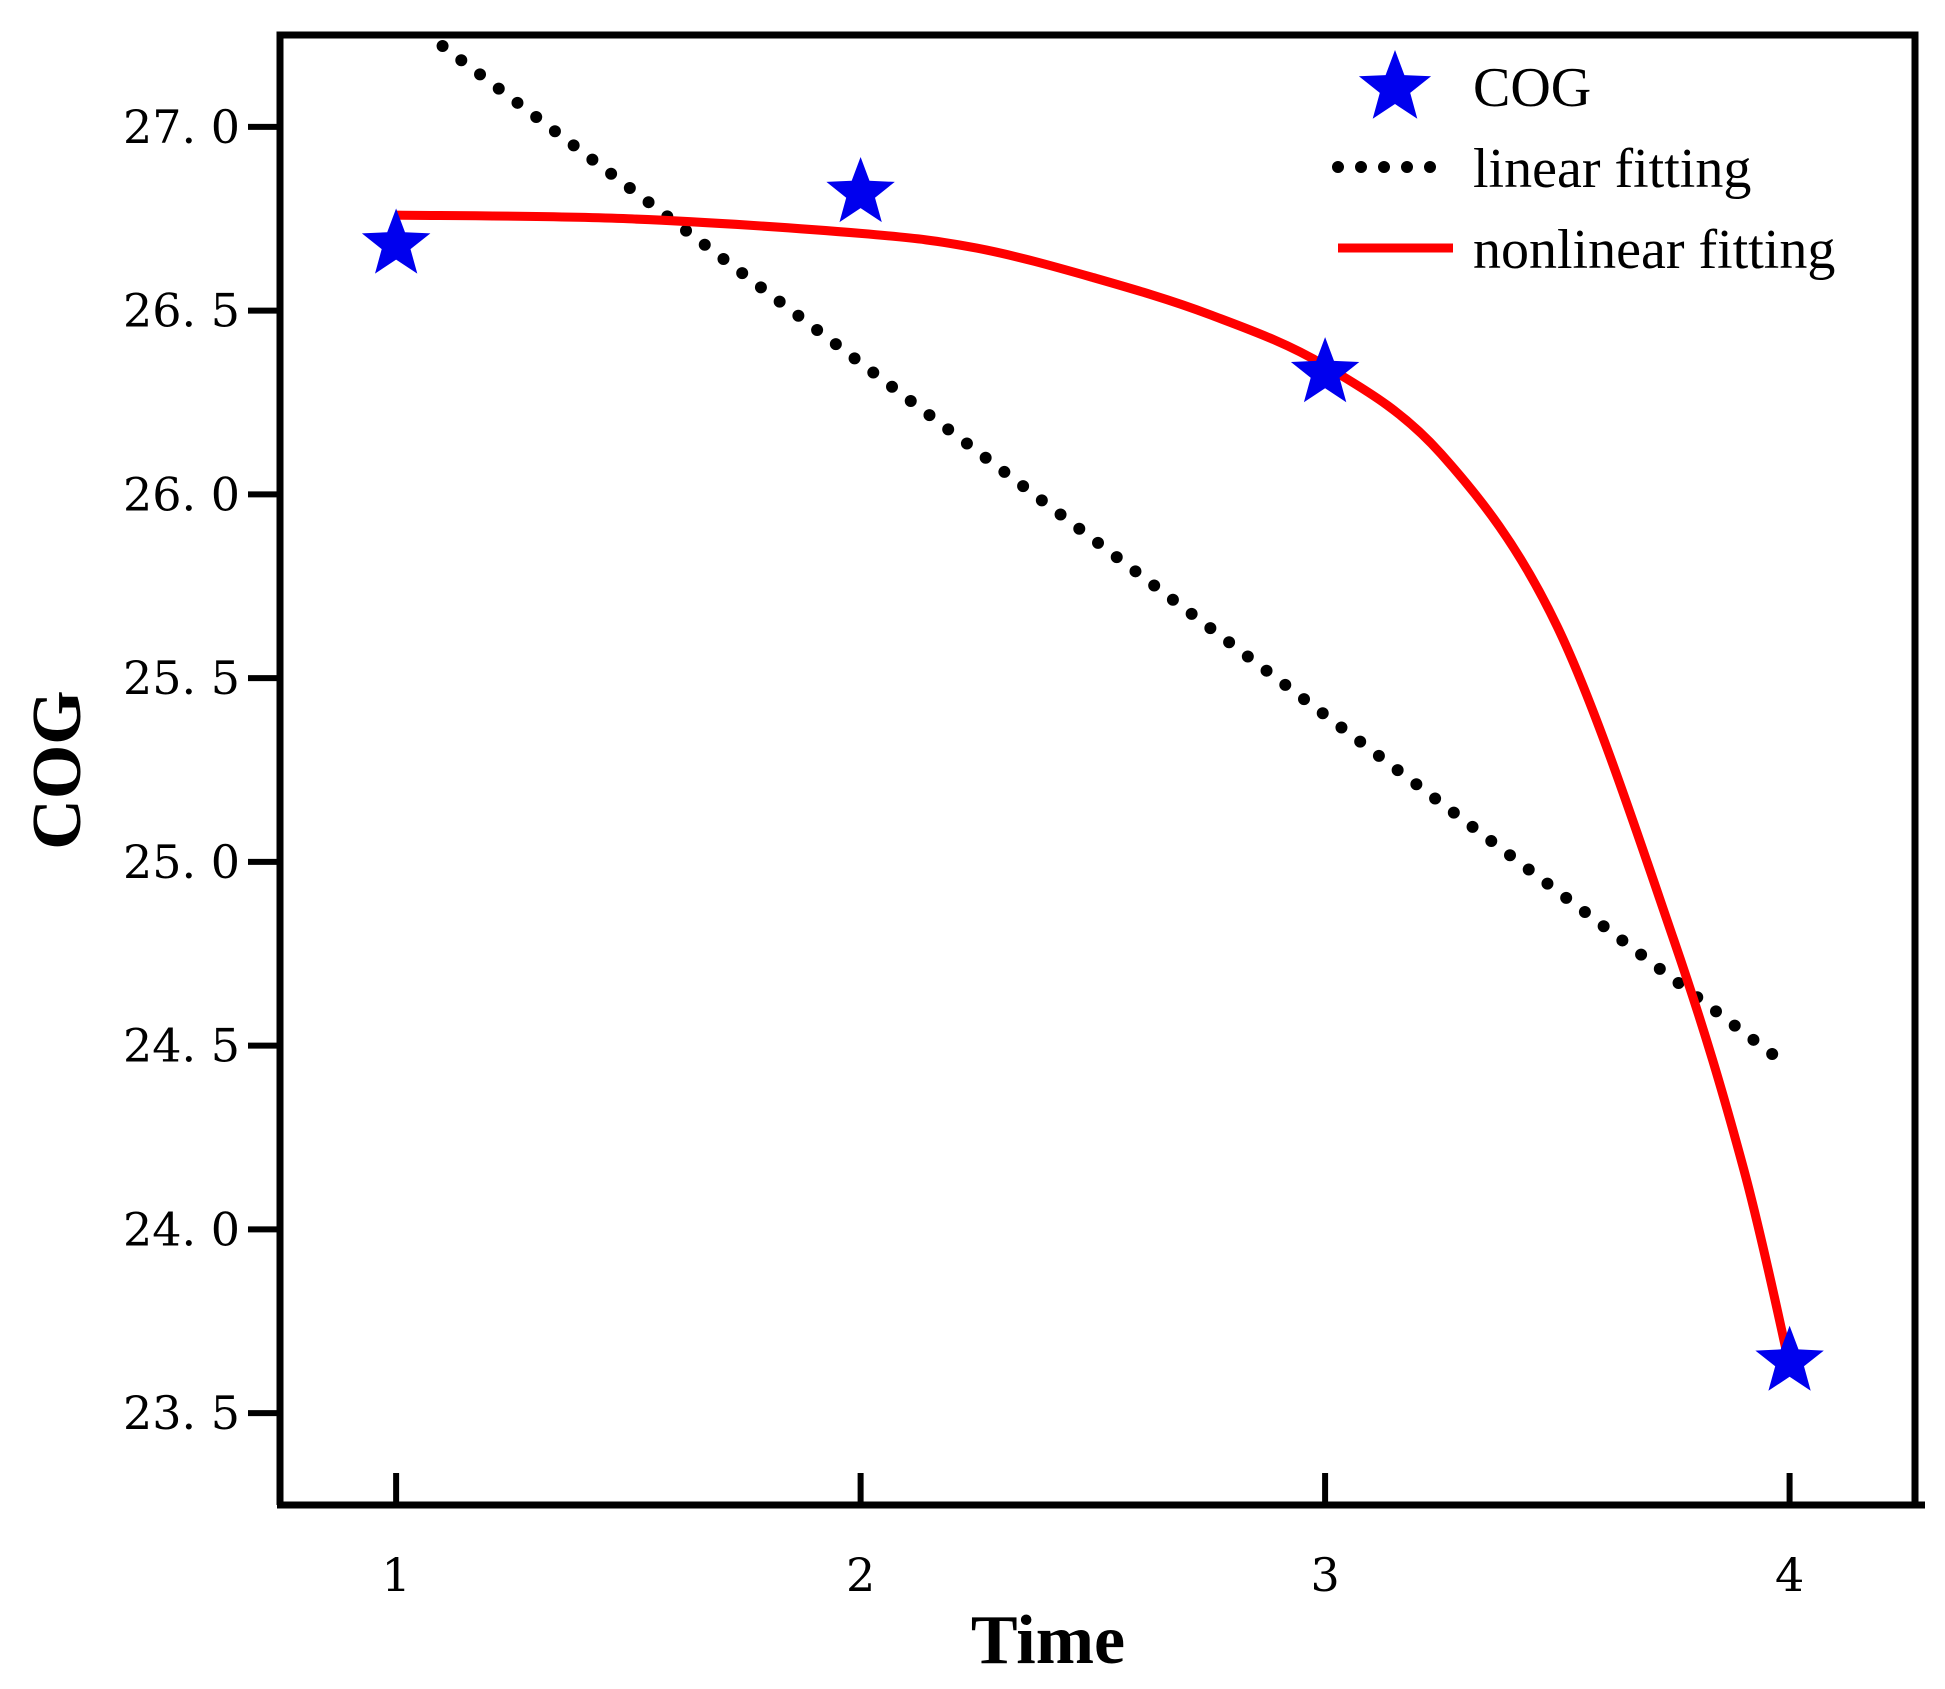 This screenshot has width=1945, height=1689. What do you see at coordinates (181, 311) in the screenshot?
I see `y-tick-label: 26. 5` at bounding box center [181, 311].